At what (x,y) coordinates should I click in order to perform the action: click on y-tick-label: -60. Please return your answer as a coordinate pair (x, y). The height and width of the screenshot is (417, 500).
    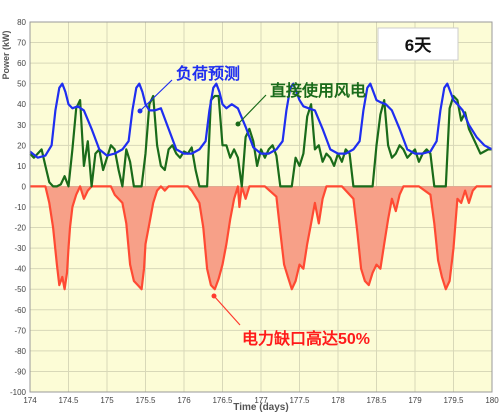
    Looking at the image, I should click on (20, 310).